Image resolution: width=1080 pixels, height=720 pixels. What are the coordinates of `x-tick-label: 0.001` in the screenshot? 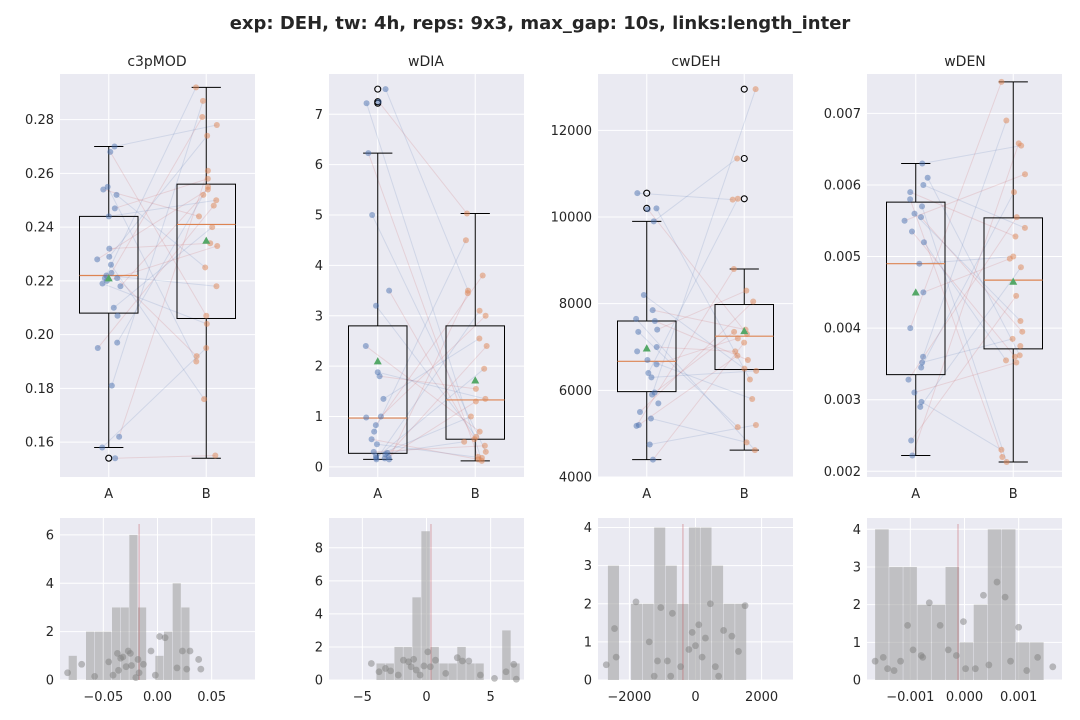 It's located at (1018, 697).